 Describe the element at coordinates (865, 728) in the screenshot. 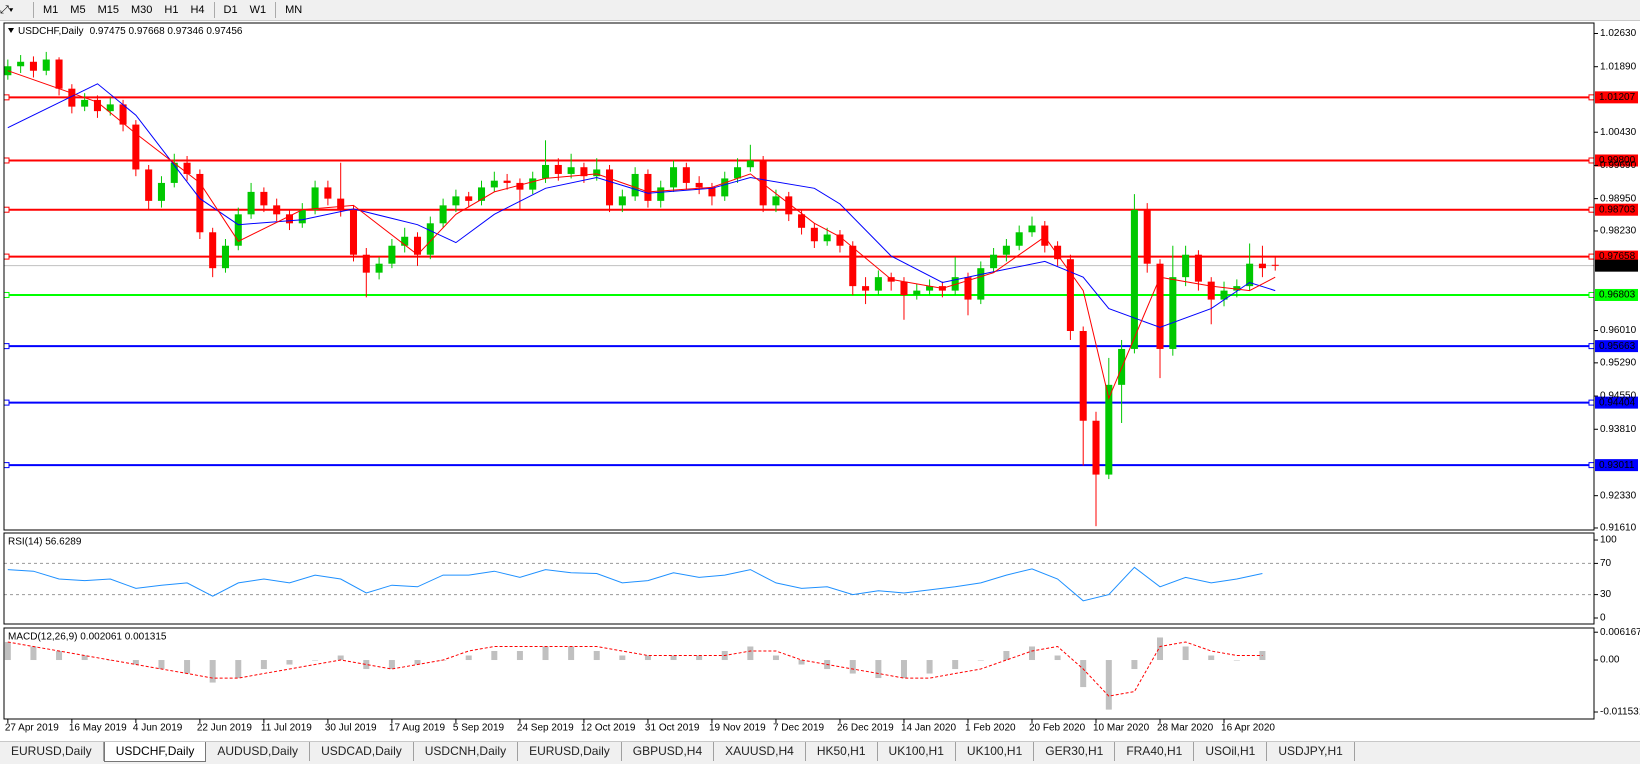

I see `x-tick-label: 26 Dec 2019` at that location.